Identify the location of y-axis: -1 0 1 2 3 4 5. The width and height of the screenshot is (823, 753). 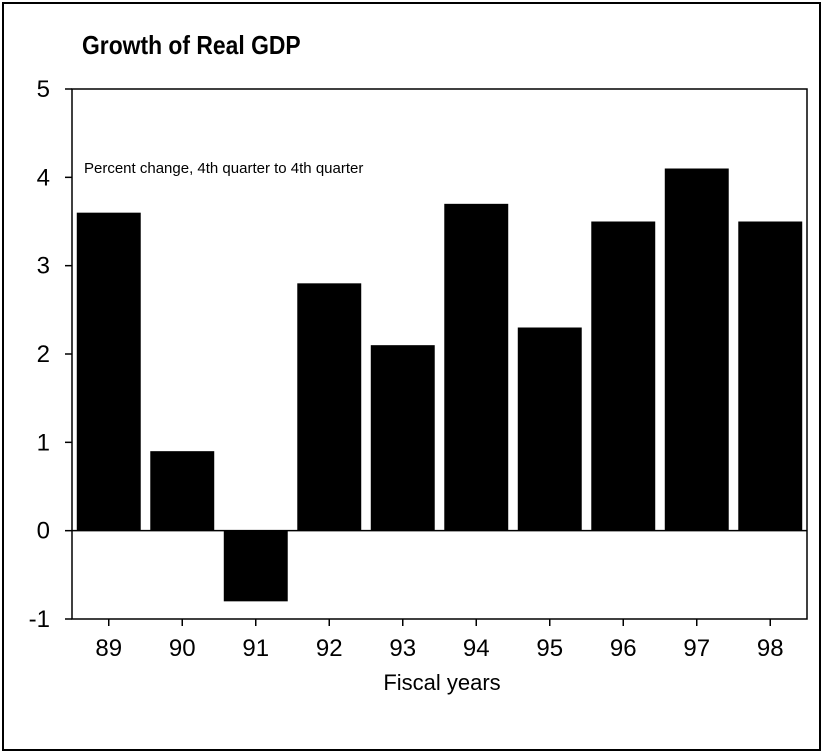
(50, 354).